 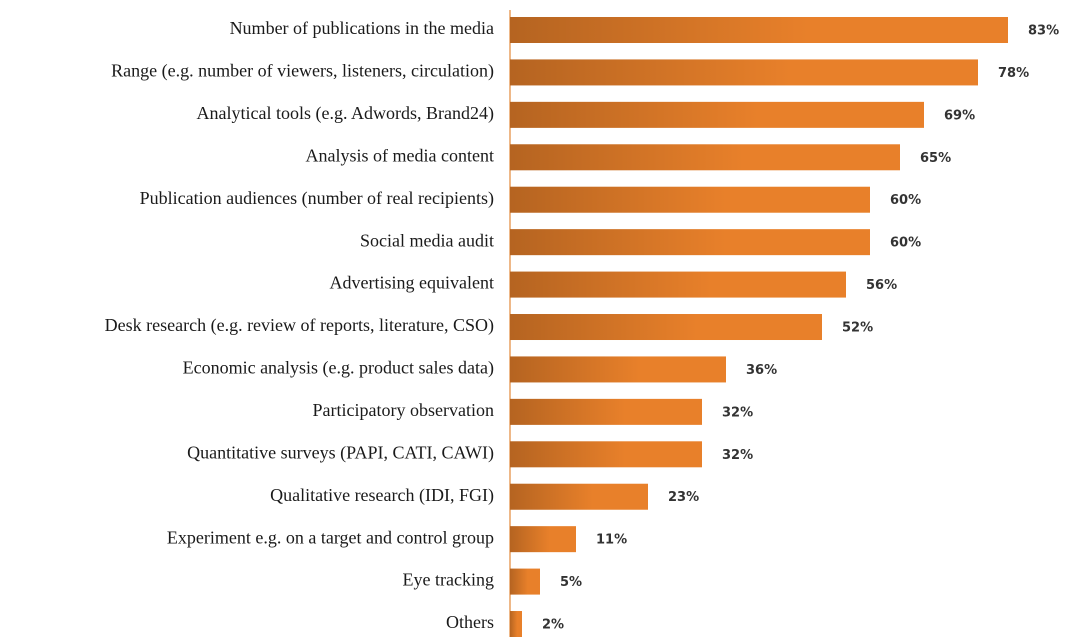 What do you see at coordinates (448, 580) in the screenshot?
I see `category-label: Eye tracking` at bounding box center [448, 580].